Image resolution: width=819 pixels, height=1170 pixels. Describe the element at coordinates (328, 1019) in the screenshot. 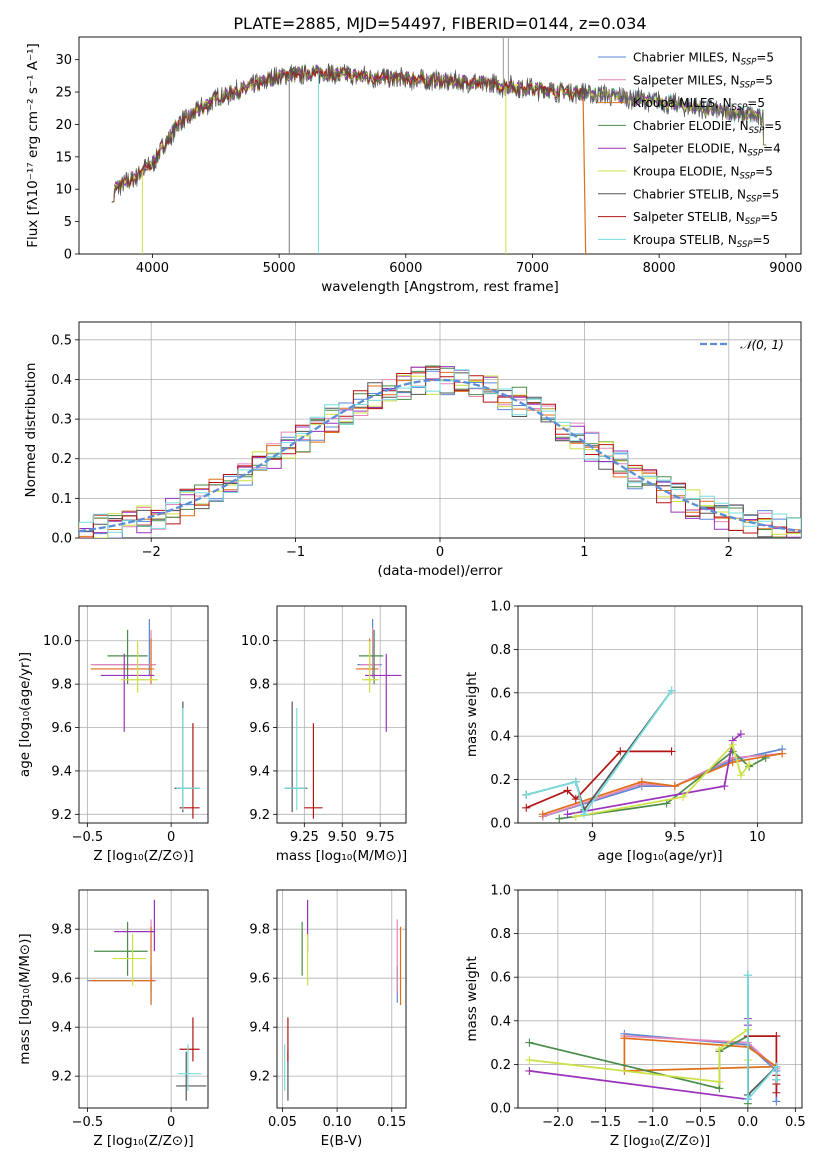

I see `mass_vs_ebv-axes: 0.05 0.10 0.15 9.2 9.4 9.6 9.8 E(B-V)` at that location.